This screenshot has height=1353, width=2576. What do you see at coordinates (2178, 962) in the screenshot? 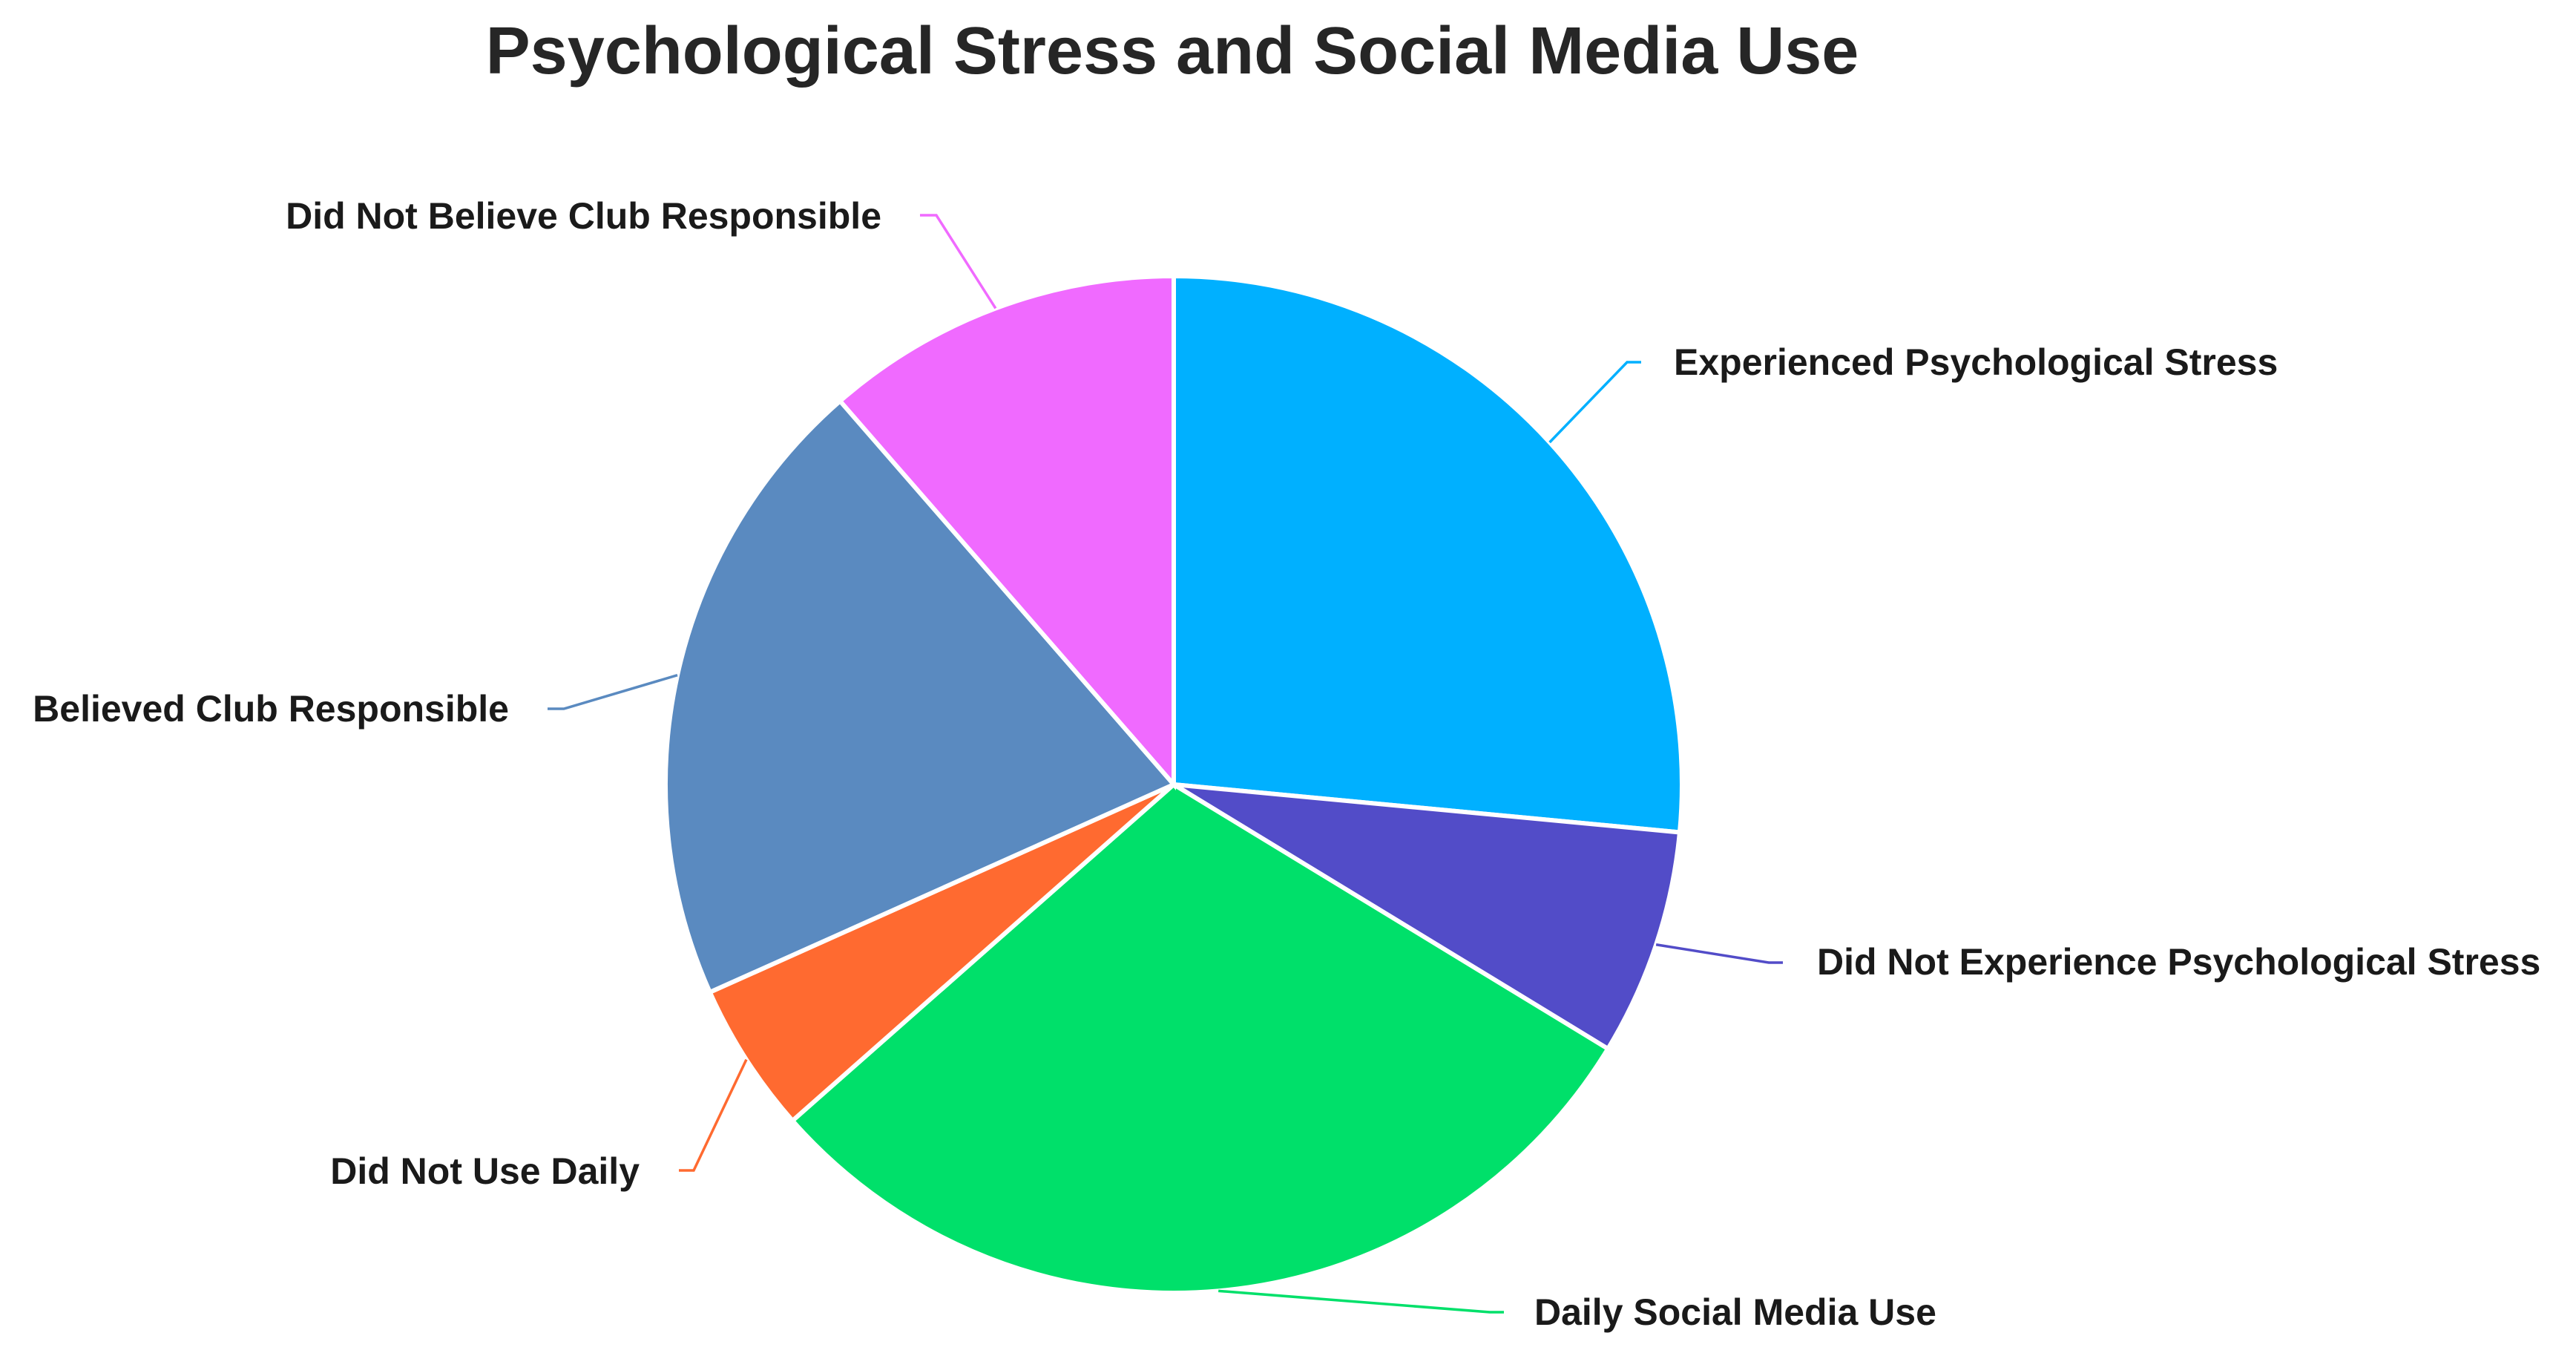
I see `slice-label-did-not-experience-psychological-stress: Did Not Experience Psychological Stress` at bounding box center [2178, 962].